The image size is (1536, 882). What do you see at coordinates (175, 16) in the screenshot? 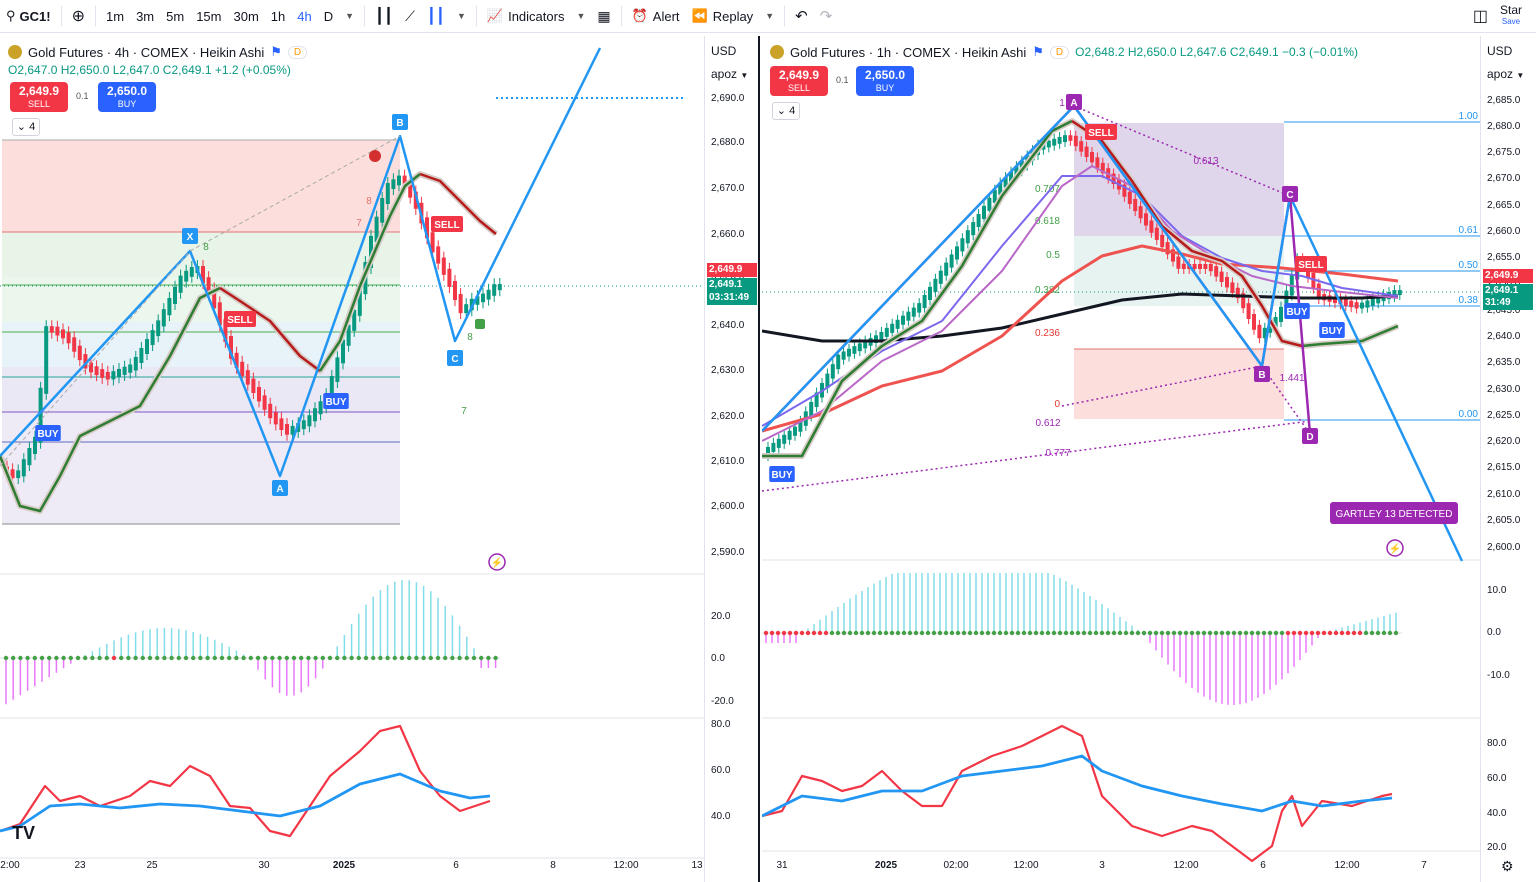
I see `interval-5m: 5m` at bounding box center [175, 16].